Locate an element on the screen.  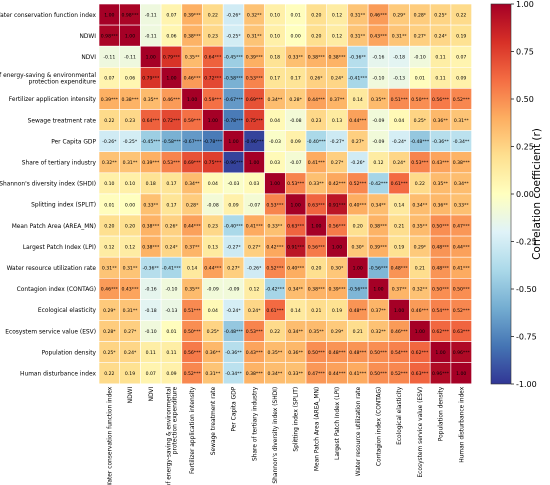
column-label: Per Capita GDP is located at coordinates (235, 408).